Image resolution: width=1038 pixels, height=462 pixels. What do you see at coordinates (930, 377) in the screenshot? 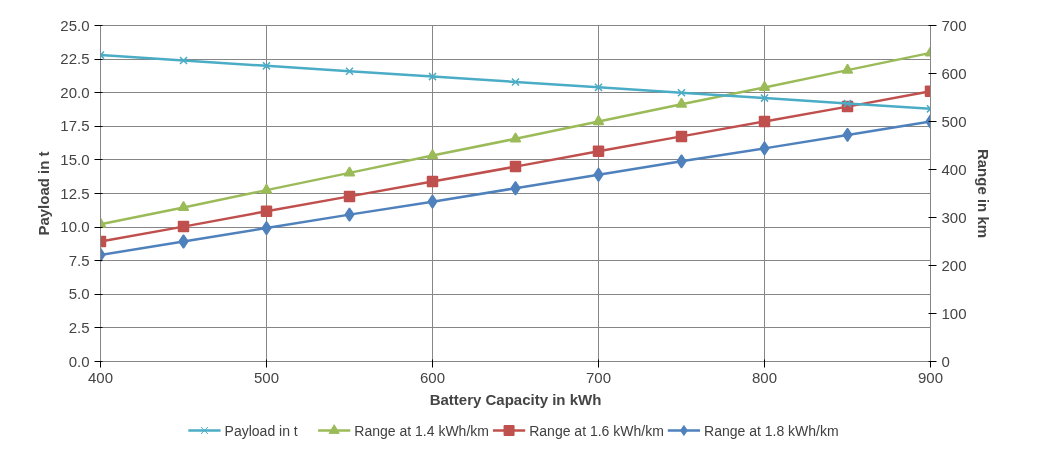
I see `x-tick-label: 900` at bounding box center [930, 377].